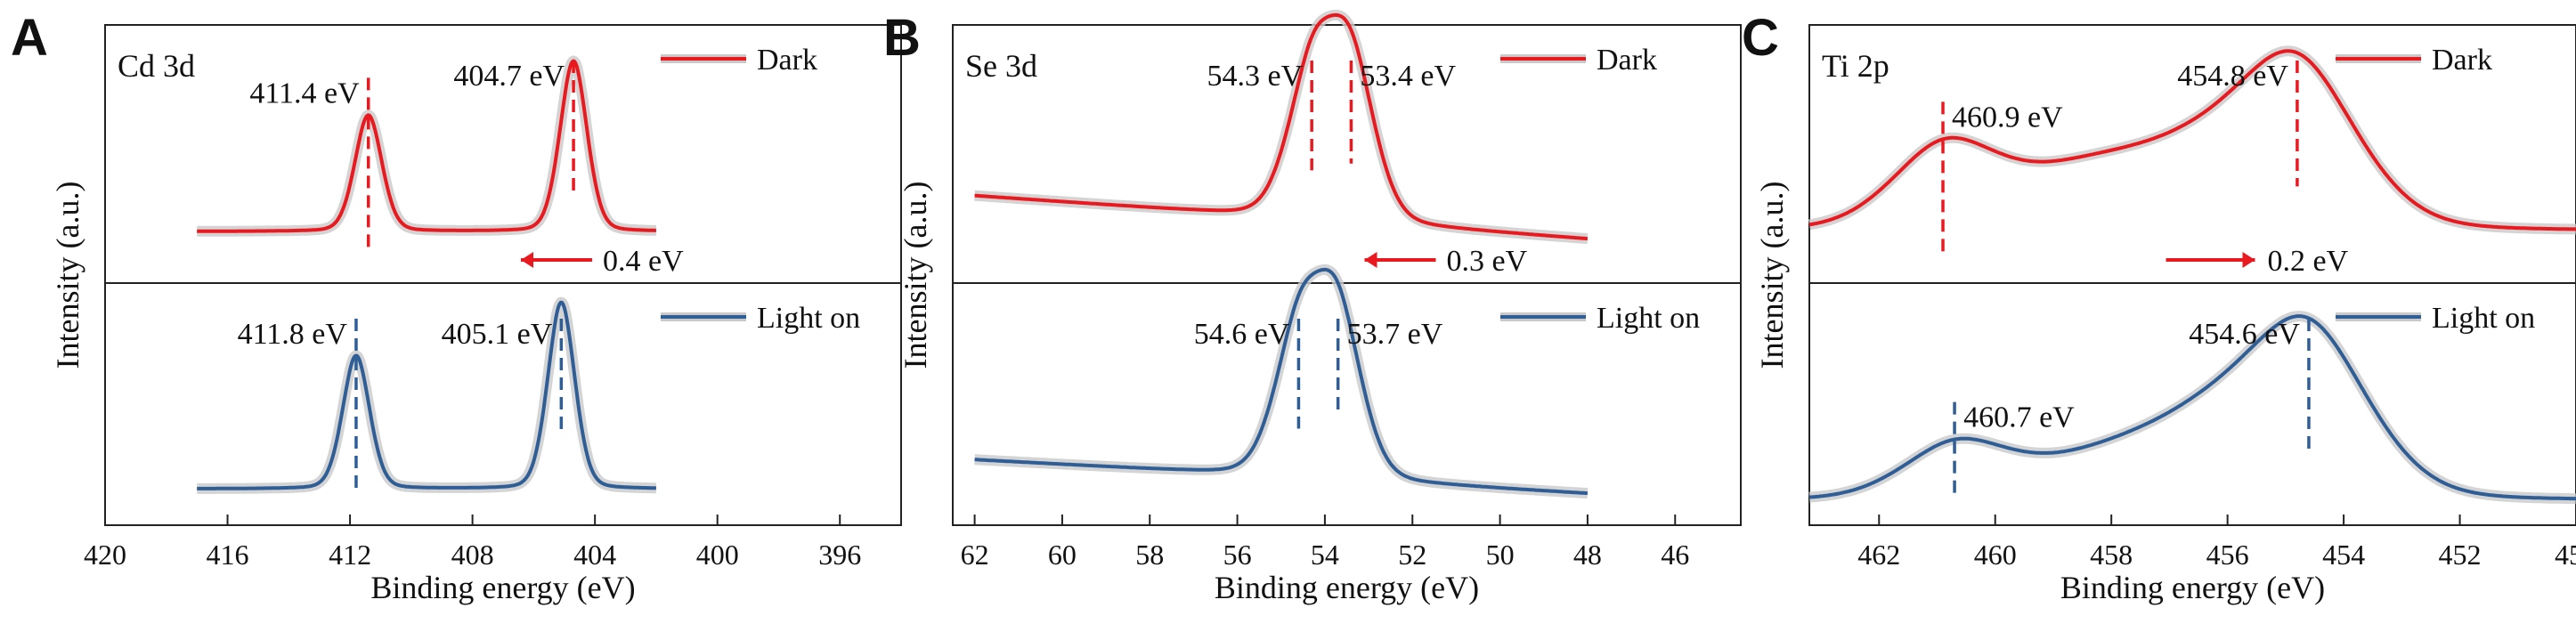 This screenshot has height=624, width=2576. What do you see at coordinates (1001, 66) in the screenshot?
I see `element-title: Se 3d` at bounding box center [1001, 66].